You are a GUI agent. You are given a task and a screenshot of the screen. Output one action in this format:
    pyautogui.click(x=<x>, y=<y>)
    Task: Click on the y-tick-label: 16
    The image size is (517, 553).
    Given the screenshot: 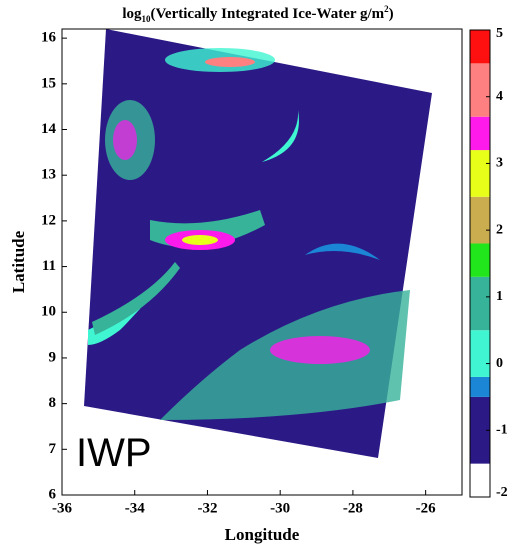 What is the action you would take?
    pyautogui.click(x=49, y=38)
    